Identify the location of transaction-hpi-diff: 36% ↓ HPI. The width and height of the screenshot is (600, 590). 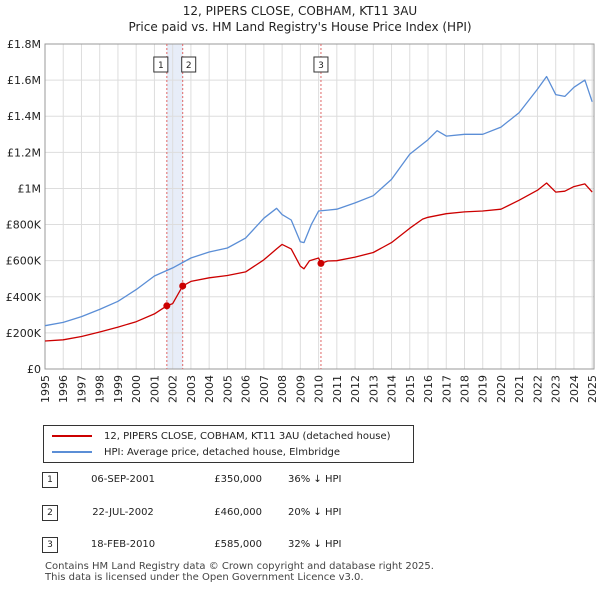
(315, 479).